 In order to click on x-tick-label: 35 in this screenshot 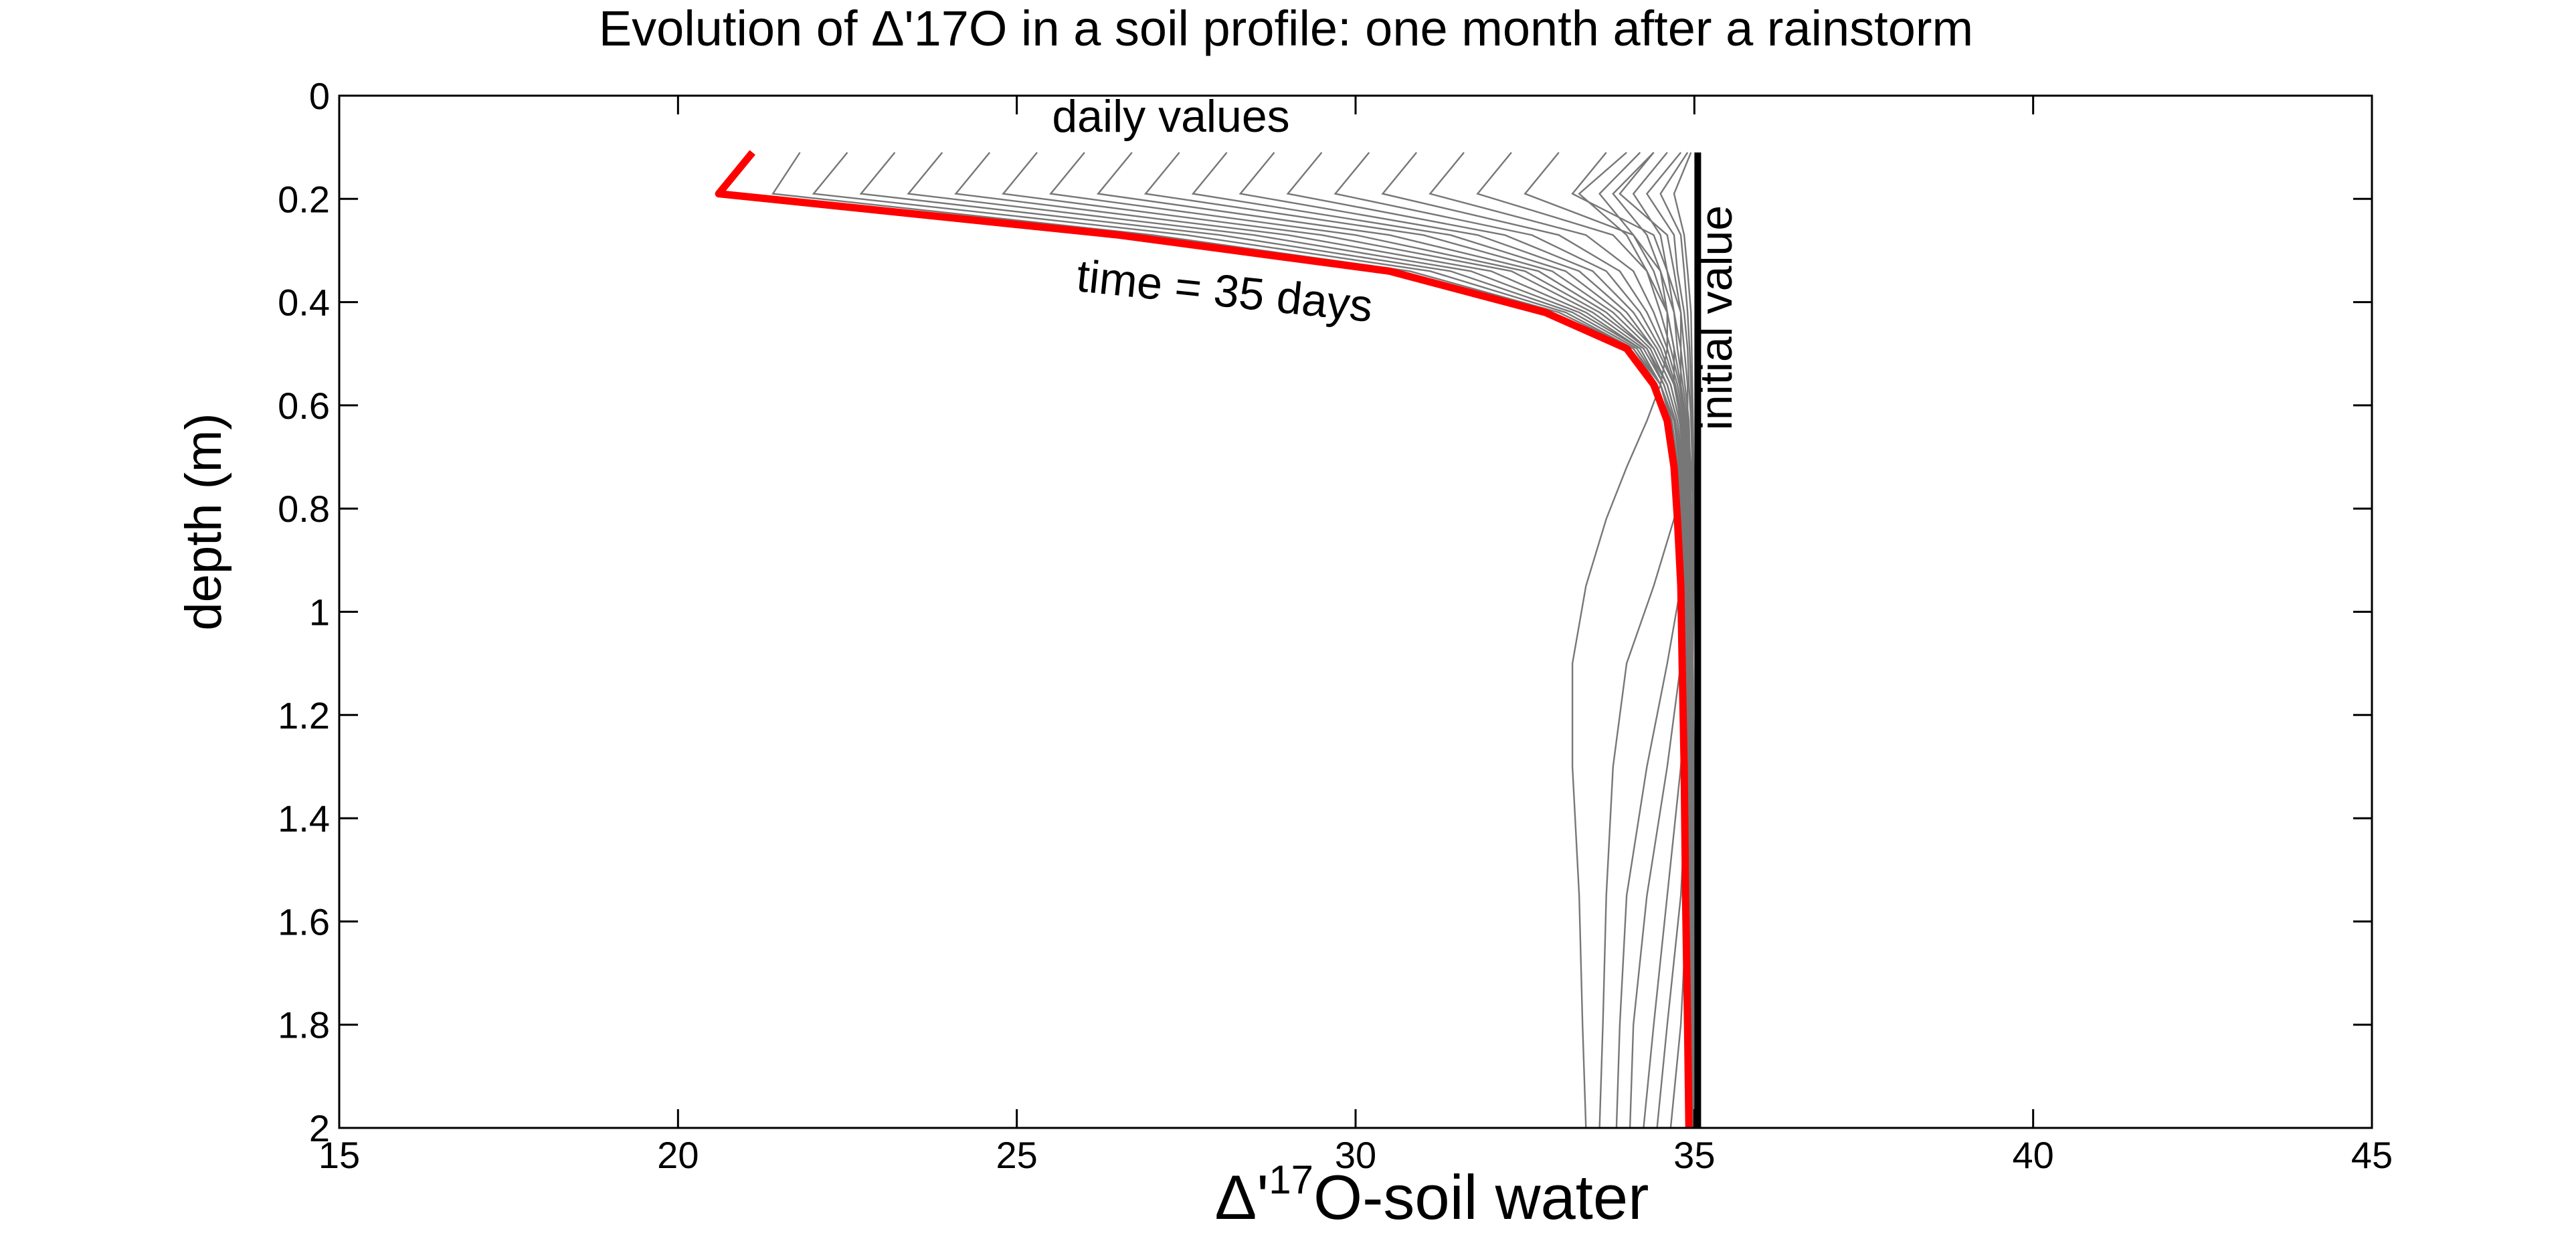, I will do `click(1694, 1155)`.